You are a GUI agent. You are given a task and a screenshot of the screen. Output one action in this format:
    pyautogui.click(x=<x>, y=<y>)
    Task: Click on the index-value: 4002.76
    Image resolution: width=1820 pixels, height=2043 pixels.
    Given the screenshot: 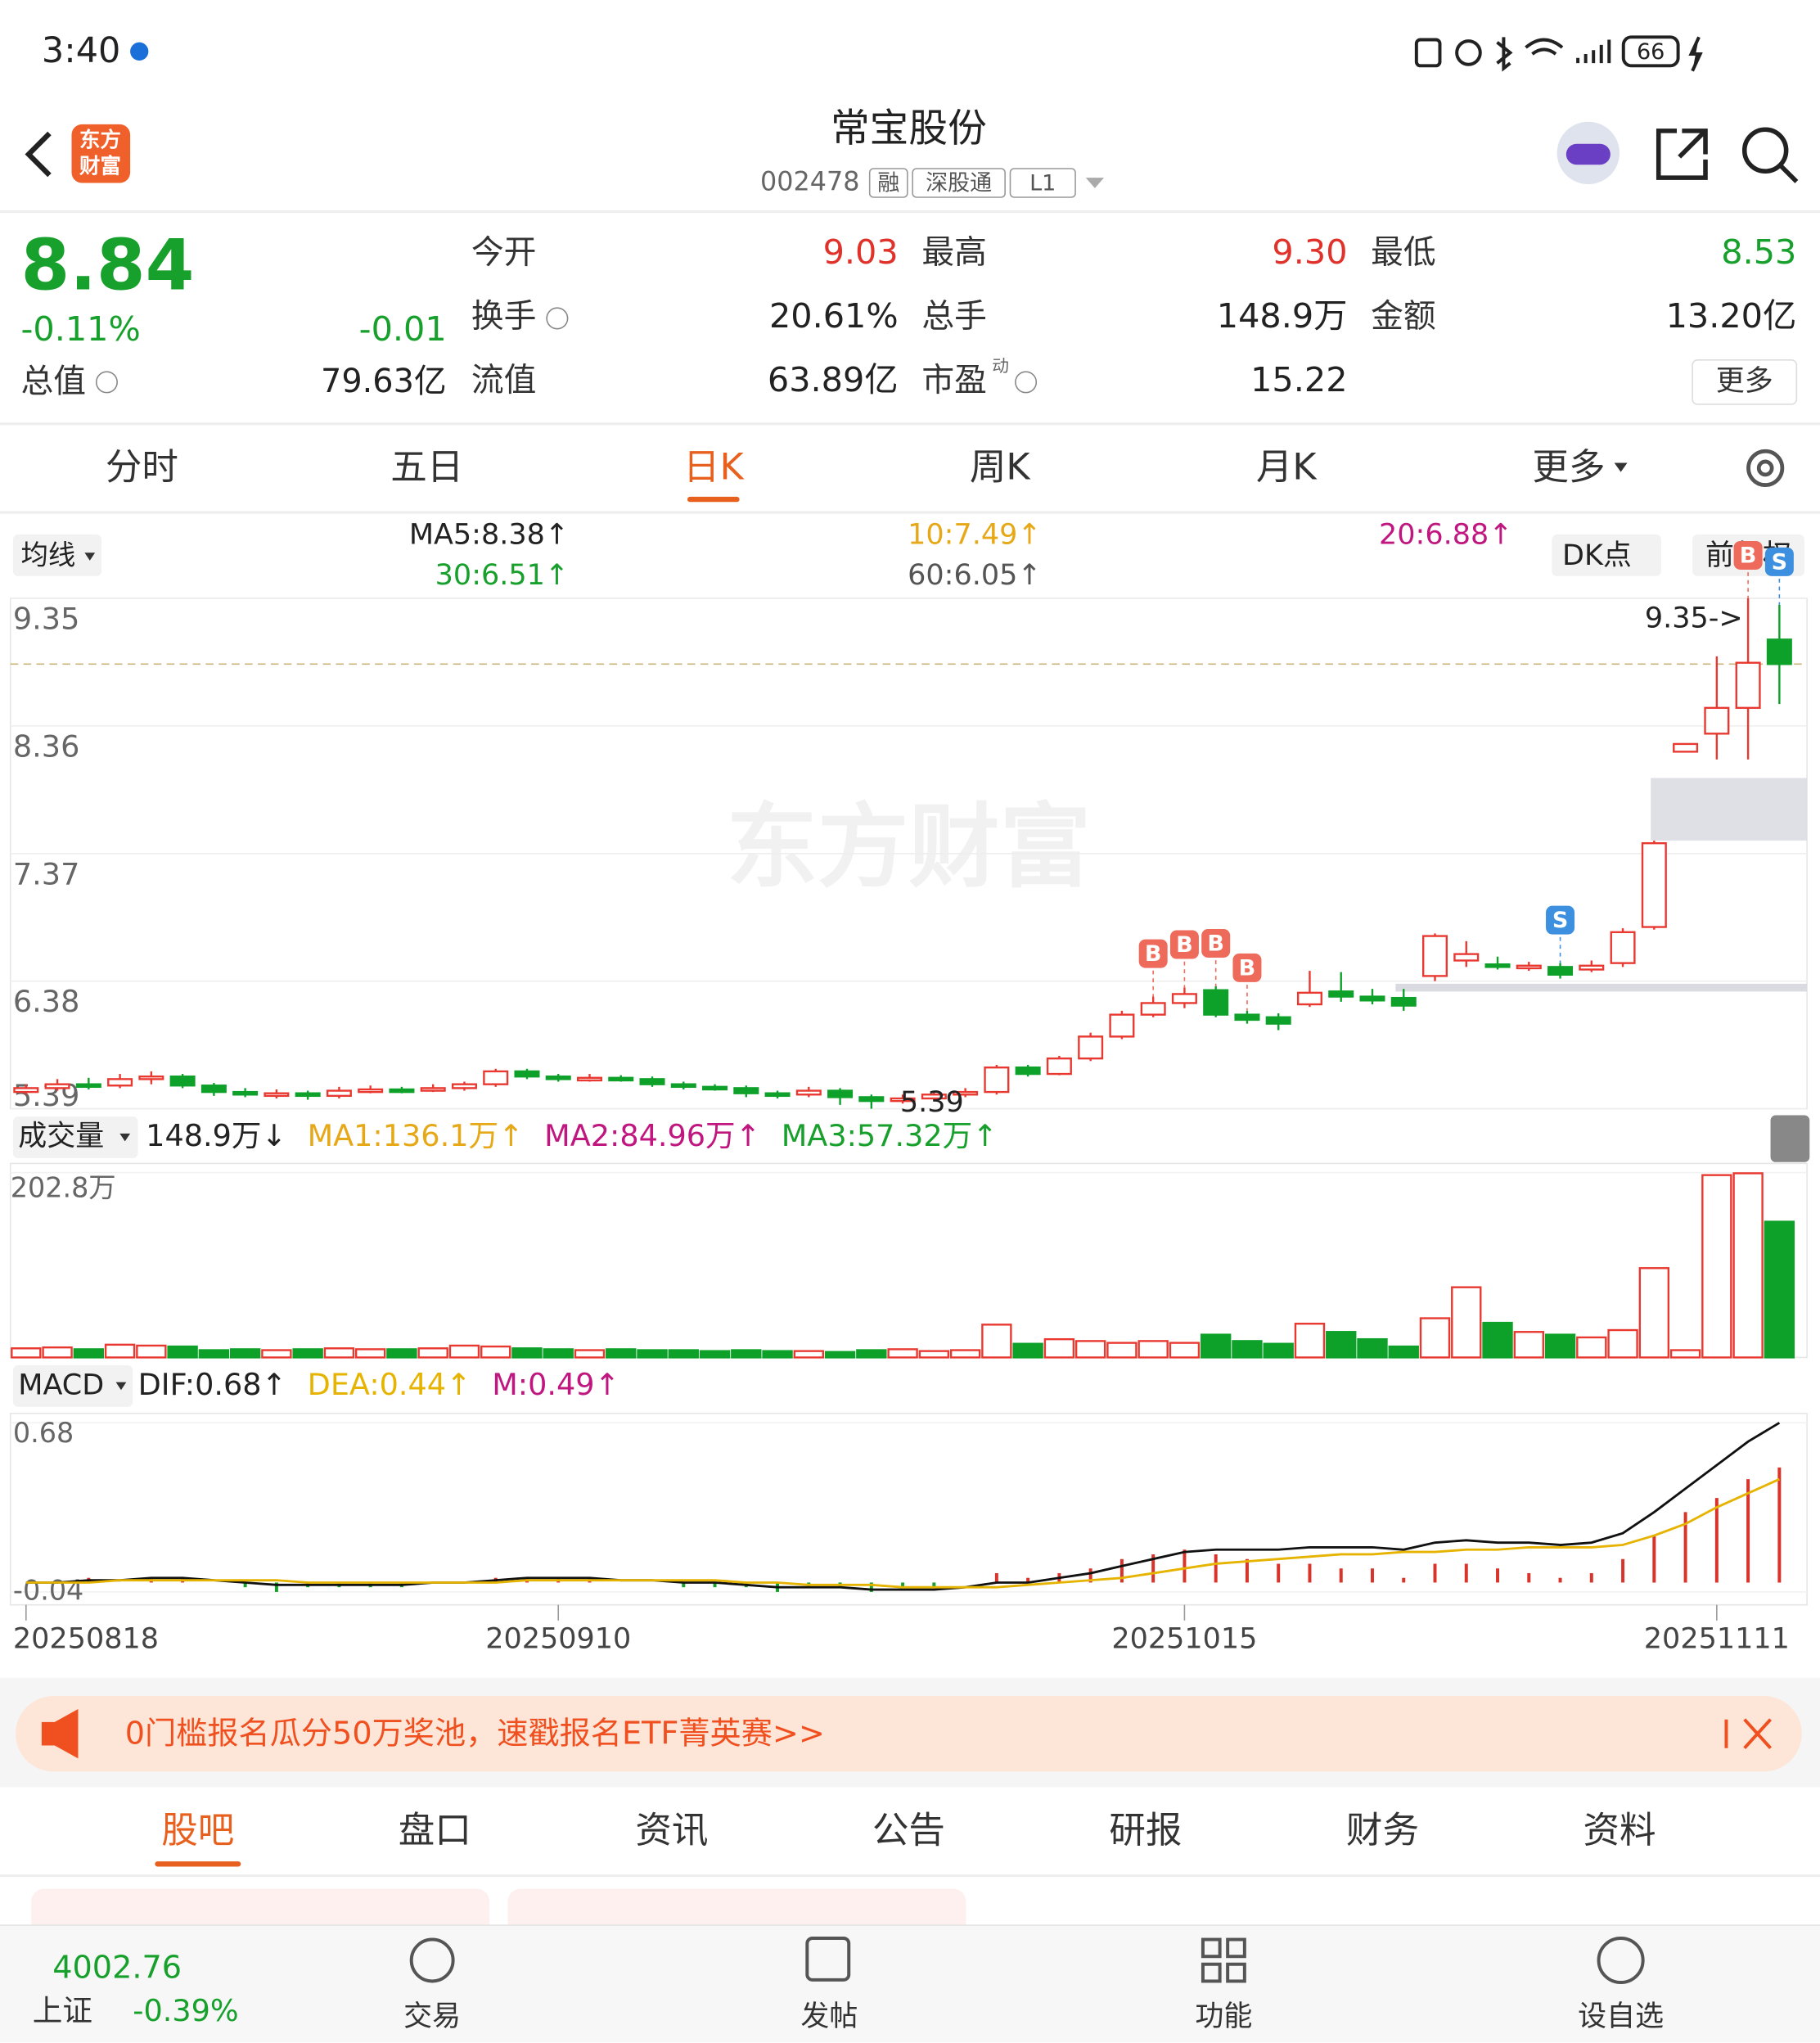 What is the action you would take?
    pyautogui.click(x=117, y=1969)
    